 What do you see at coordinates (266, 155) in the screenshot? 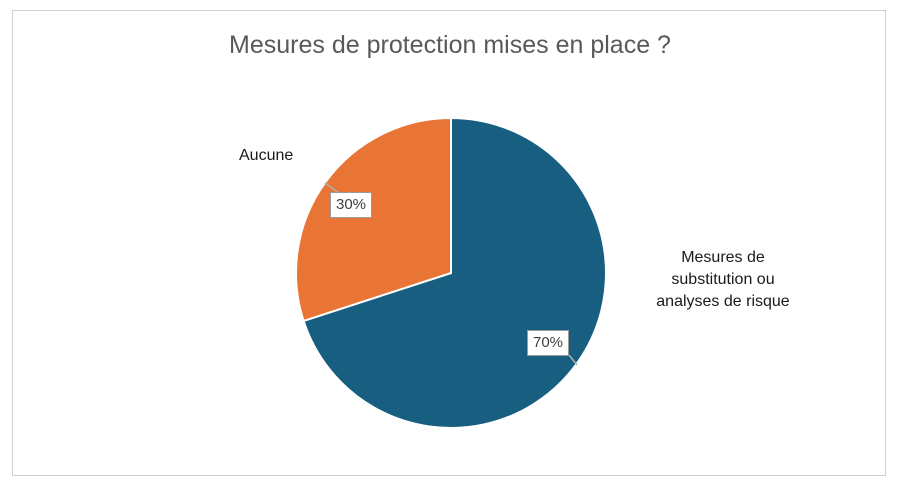
I see `category-label-aucune: Aucune` at bounding box center [266, 155].